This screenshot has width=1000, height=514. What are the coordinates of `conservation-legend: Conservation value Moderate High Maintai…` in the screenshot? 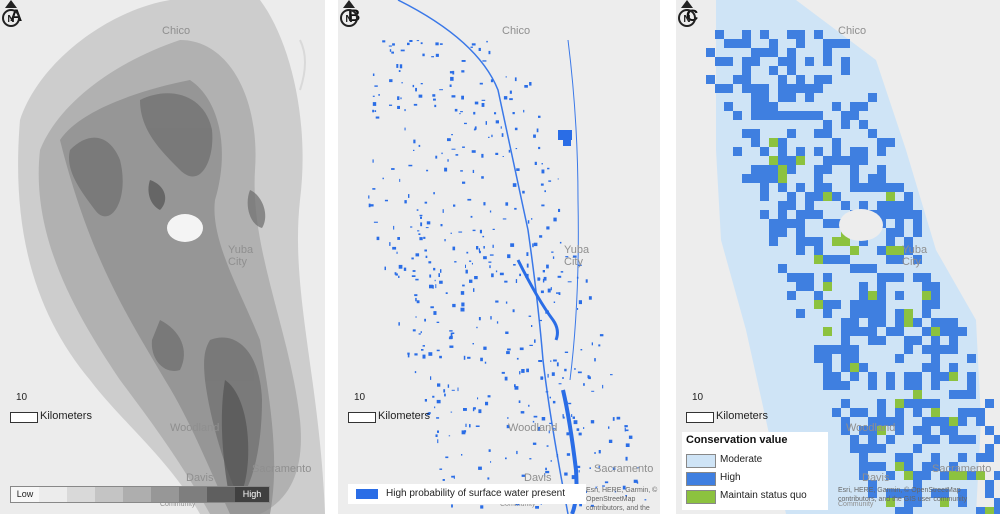 It's located at (755, 471).